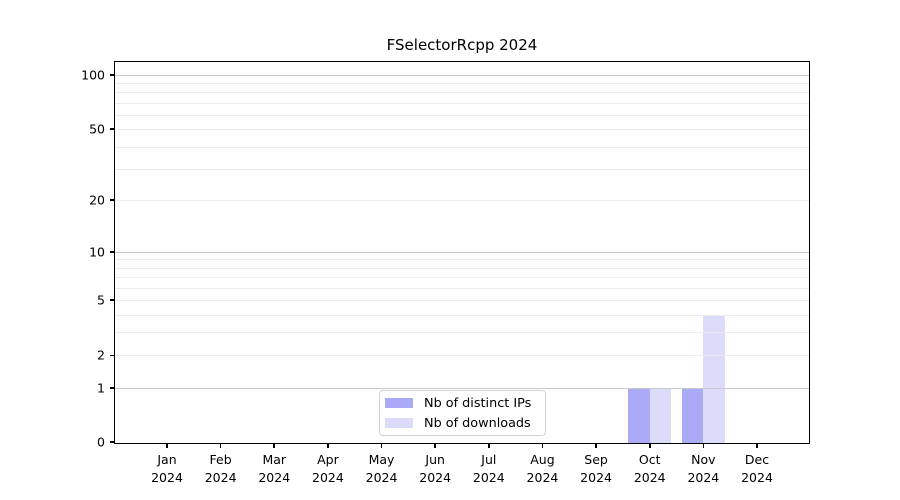 Image resolution: width=900 pixels, height=500 pixels. Describe the element at coordinates (93, 75) in the screenshot. I see `y-axis-tick-label: 100` at that location.